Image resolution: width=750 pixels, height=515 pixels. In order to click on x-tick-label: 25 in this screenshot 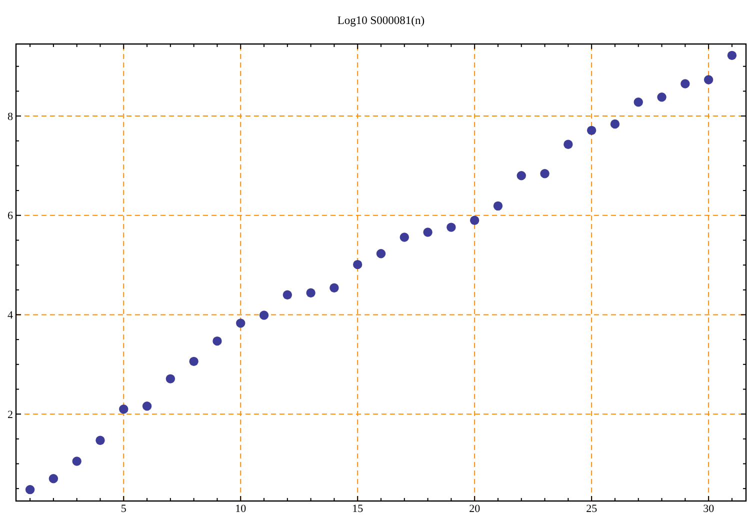, I will do `click(592, 509)`.